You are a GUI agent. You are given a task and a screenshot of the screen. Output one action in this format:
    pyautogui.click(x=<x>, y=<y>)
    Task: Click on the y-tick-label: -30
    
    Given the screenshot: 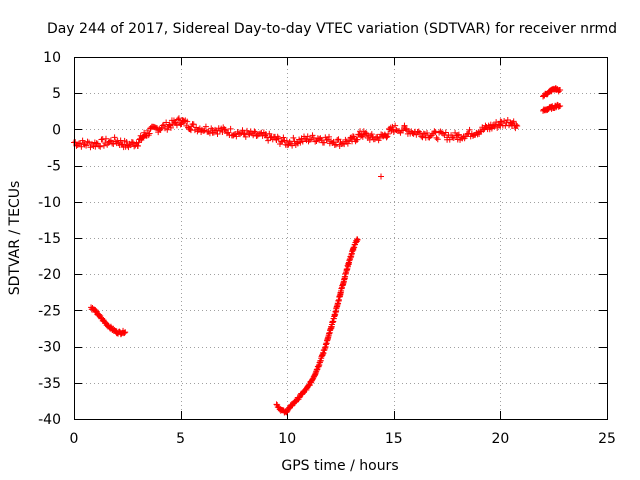 What is the action you would take?
    pyautogui.click(x=49, y=348)
    